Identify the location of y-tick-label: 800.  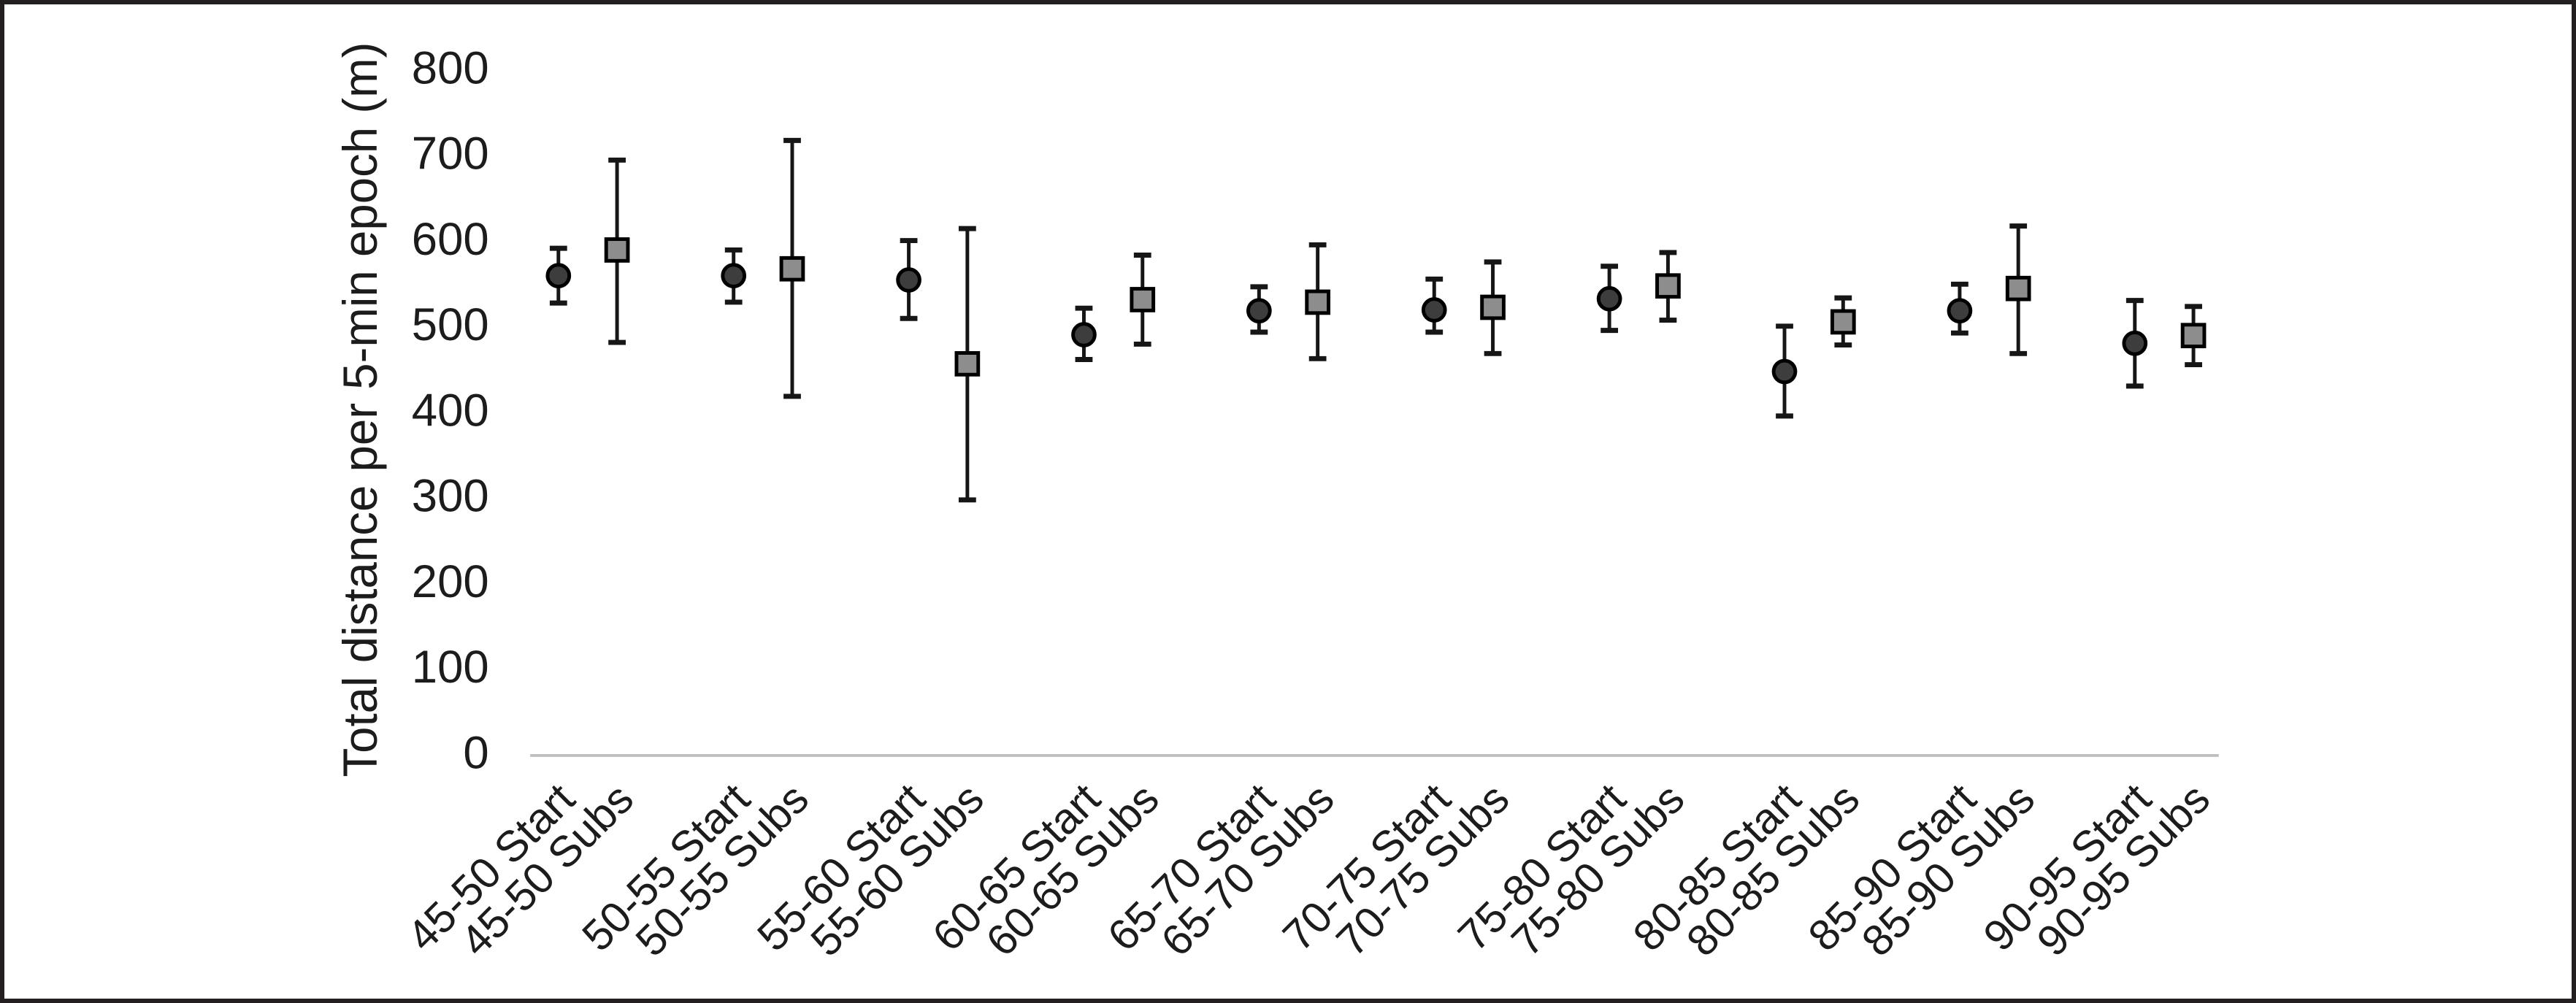
(450, 68).